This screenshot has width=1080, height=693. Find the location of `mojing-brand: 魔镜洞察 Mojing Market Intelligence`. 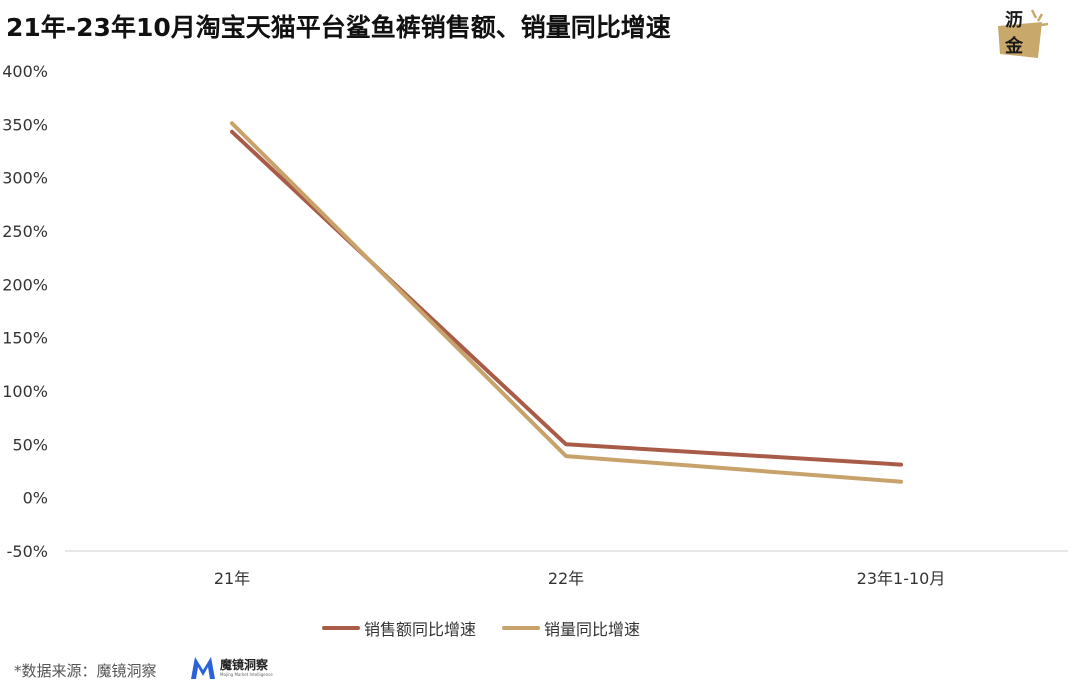

mojing-brand: 魔镜洞察 Mojing Market Intelligence is located at coordinates (231, 668).